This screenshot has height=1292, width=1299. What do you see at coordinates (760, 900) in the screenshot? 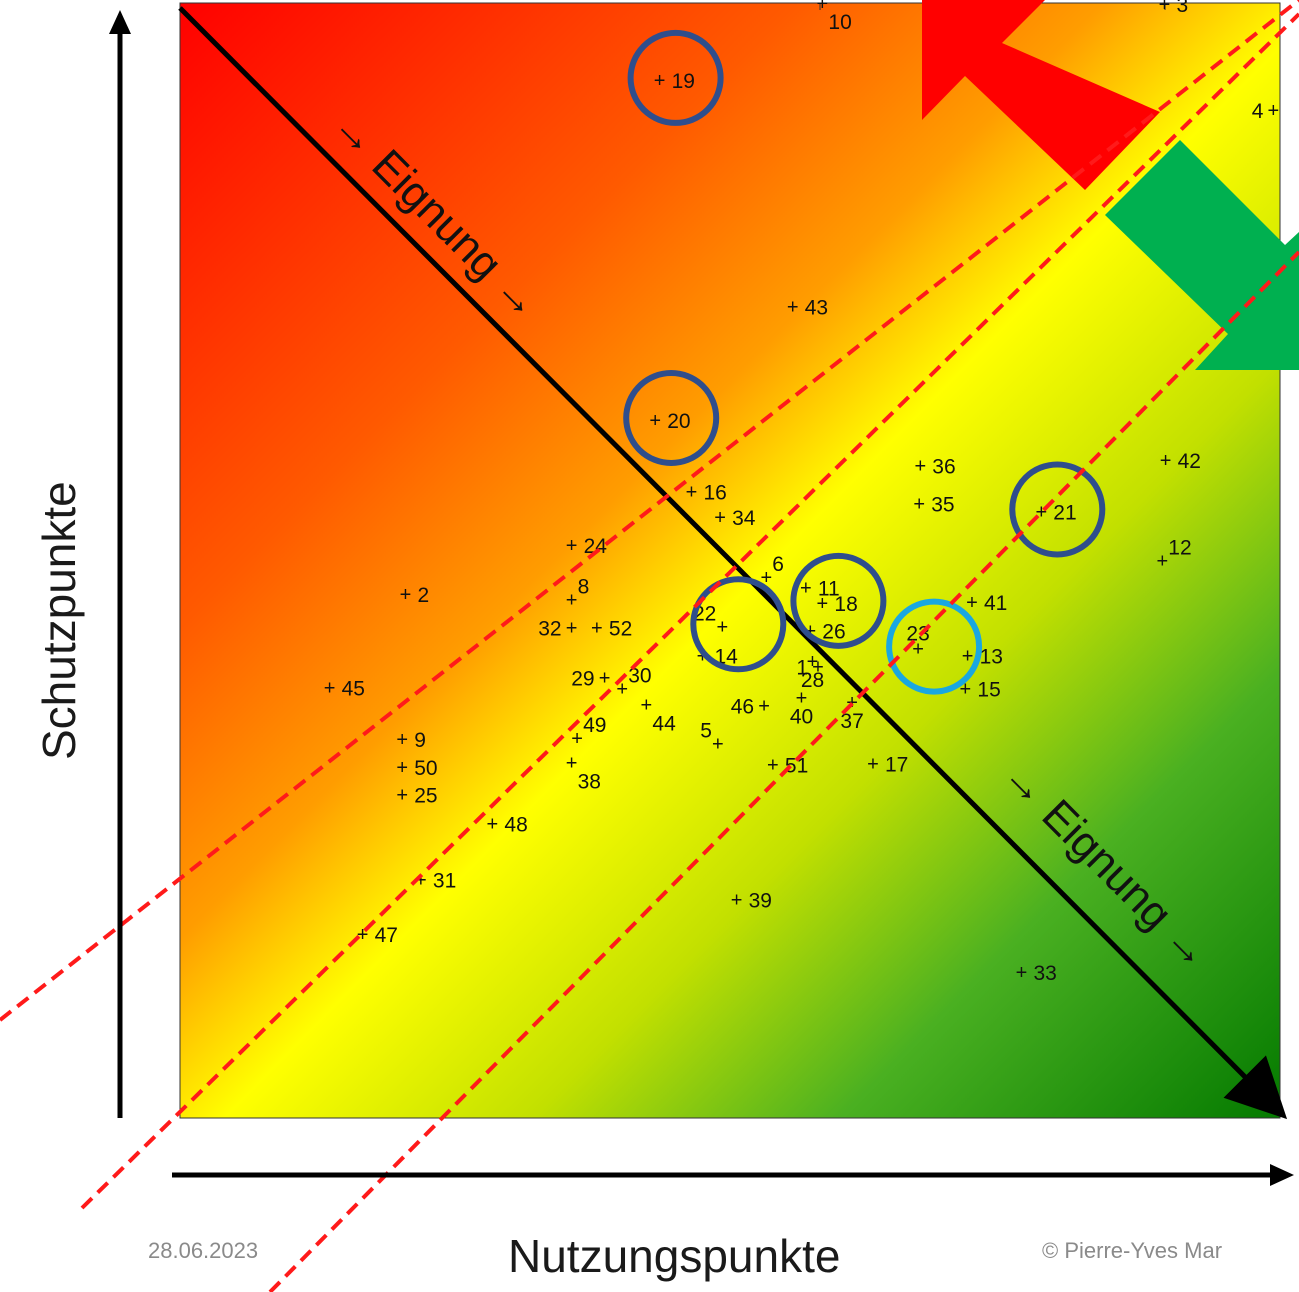
I see `point-label: 39` at bounding box center [760, 900].